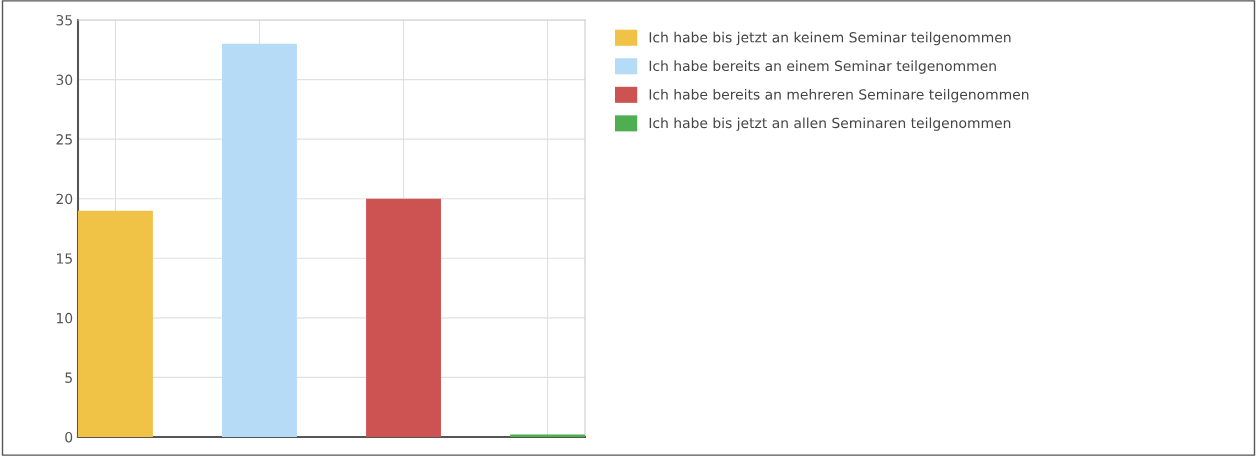 The height and width of the screenshot is (456, 1257). I want to click on legend-label: Ich habe bereits an einem Seminar teilgenommen, so click(822, 67).